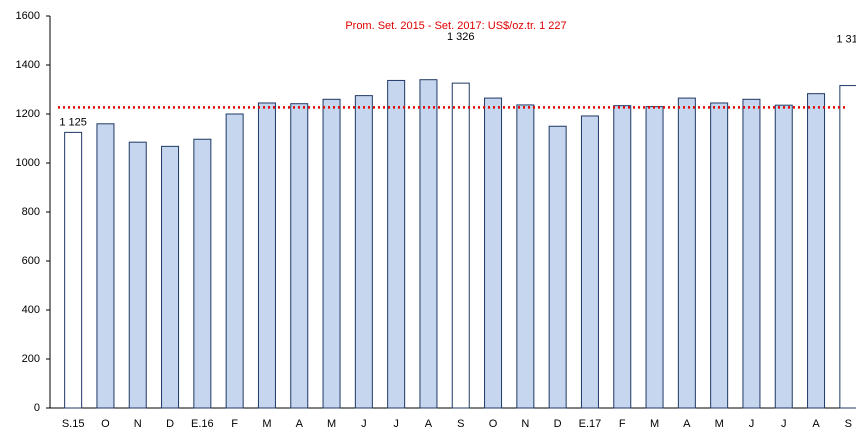  Describe the element at coordinates (73, 424) in the screenshot. I see `x-tick-label: S.15` at that location.